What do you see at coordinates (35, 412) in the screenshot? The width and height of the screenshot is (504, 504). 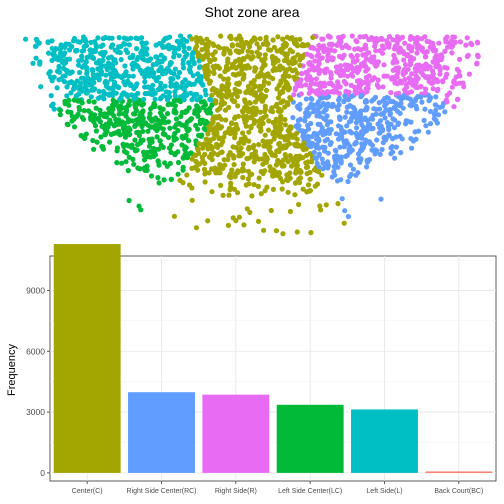 I see `y-tick-label: 3000` at bounding box center [35, 412].